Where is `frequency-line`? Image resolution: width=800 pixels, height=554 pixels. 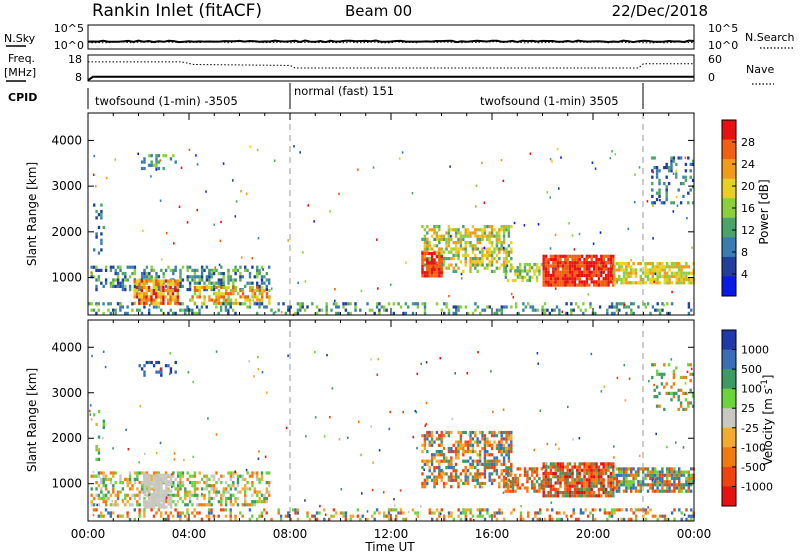
frequency-line is located at coordinates (390, 78).